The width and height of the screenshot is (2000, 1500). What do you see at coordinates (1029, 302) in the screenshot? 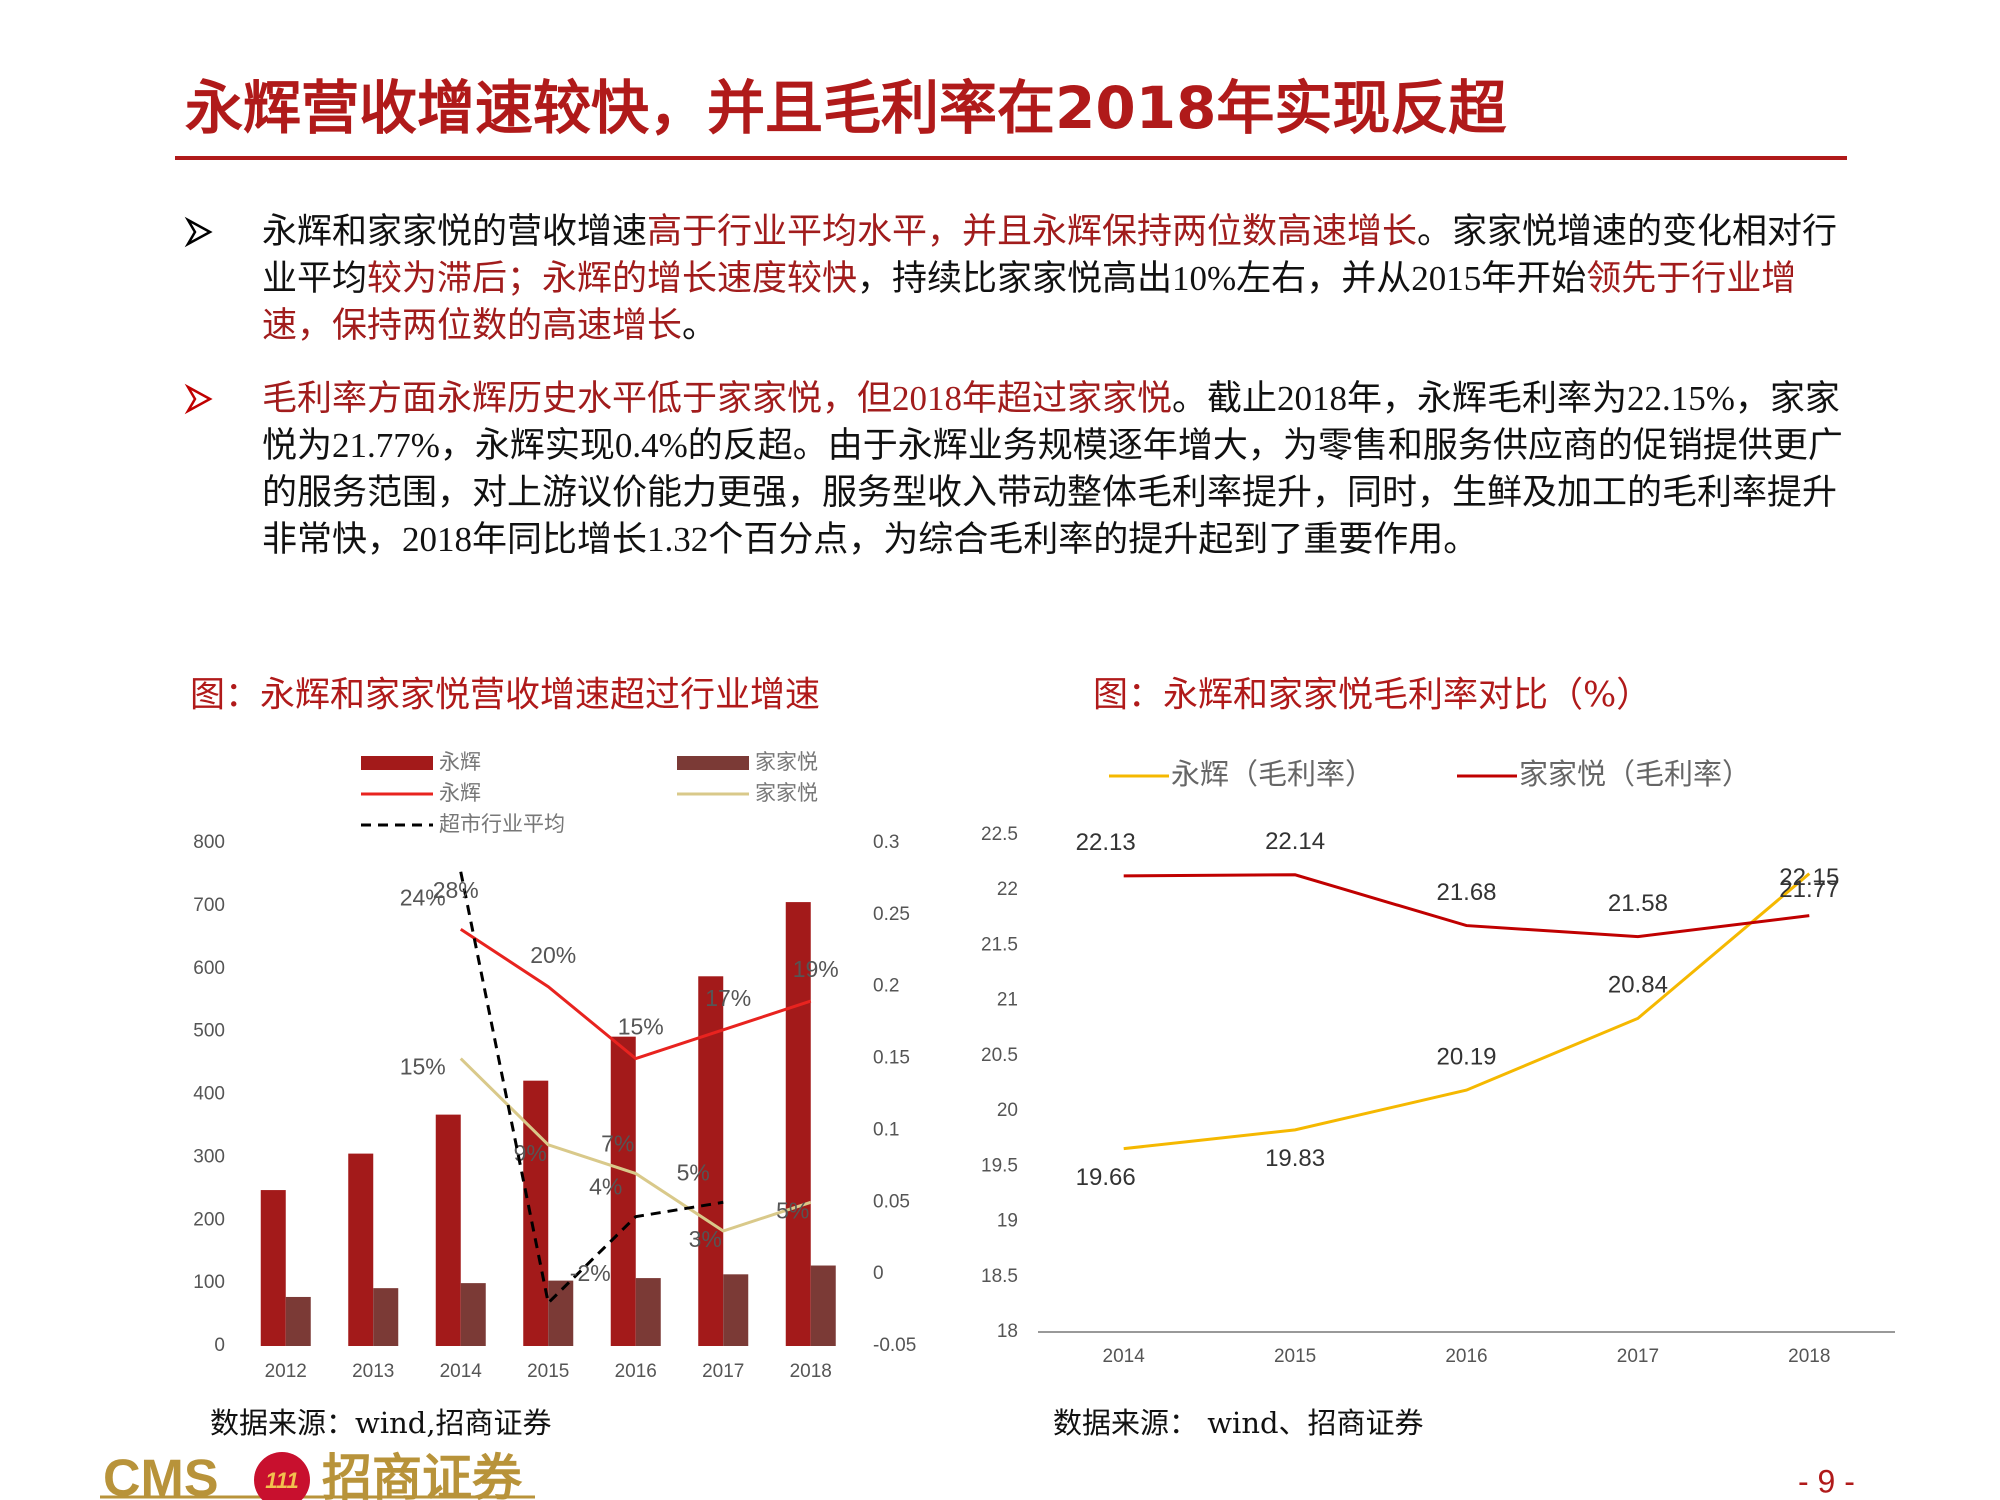
I see `bullet-text: 领先于行业增速，保持两位数的高速增长` at bounding box center [1029, 302].